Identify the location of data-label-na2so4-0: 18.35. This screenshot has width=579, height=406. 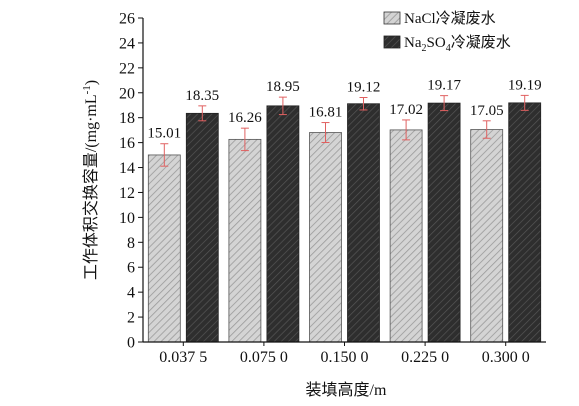
(202, 96).